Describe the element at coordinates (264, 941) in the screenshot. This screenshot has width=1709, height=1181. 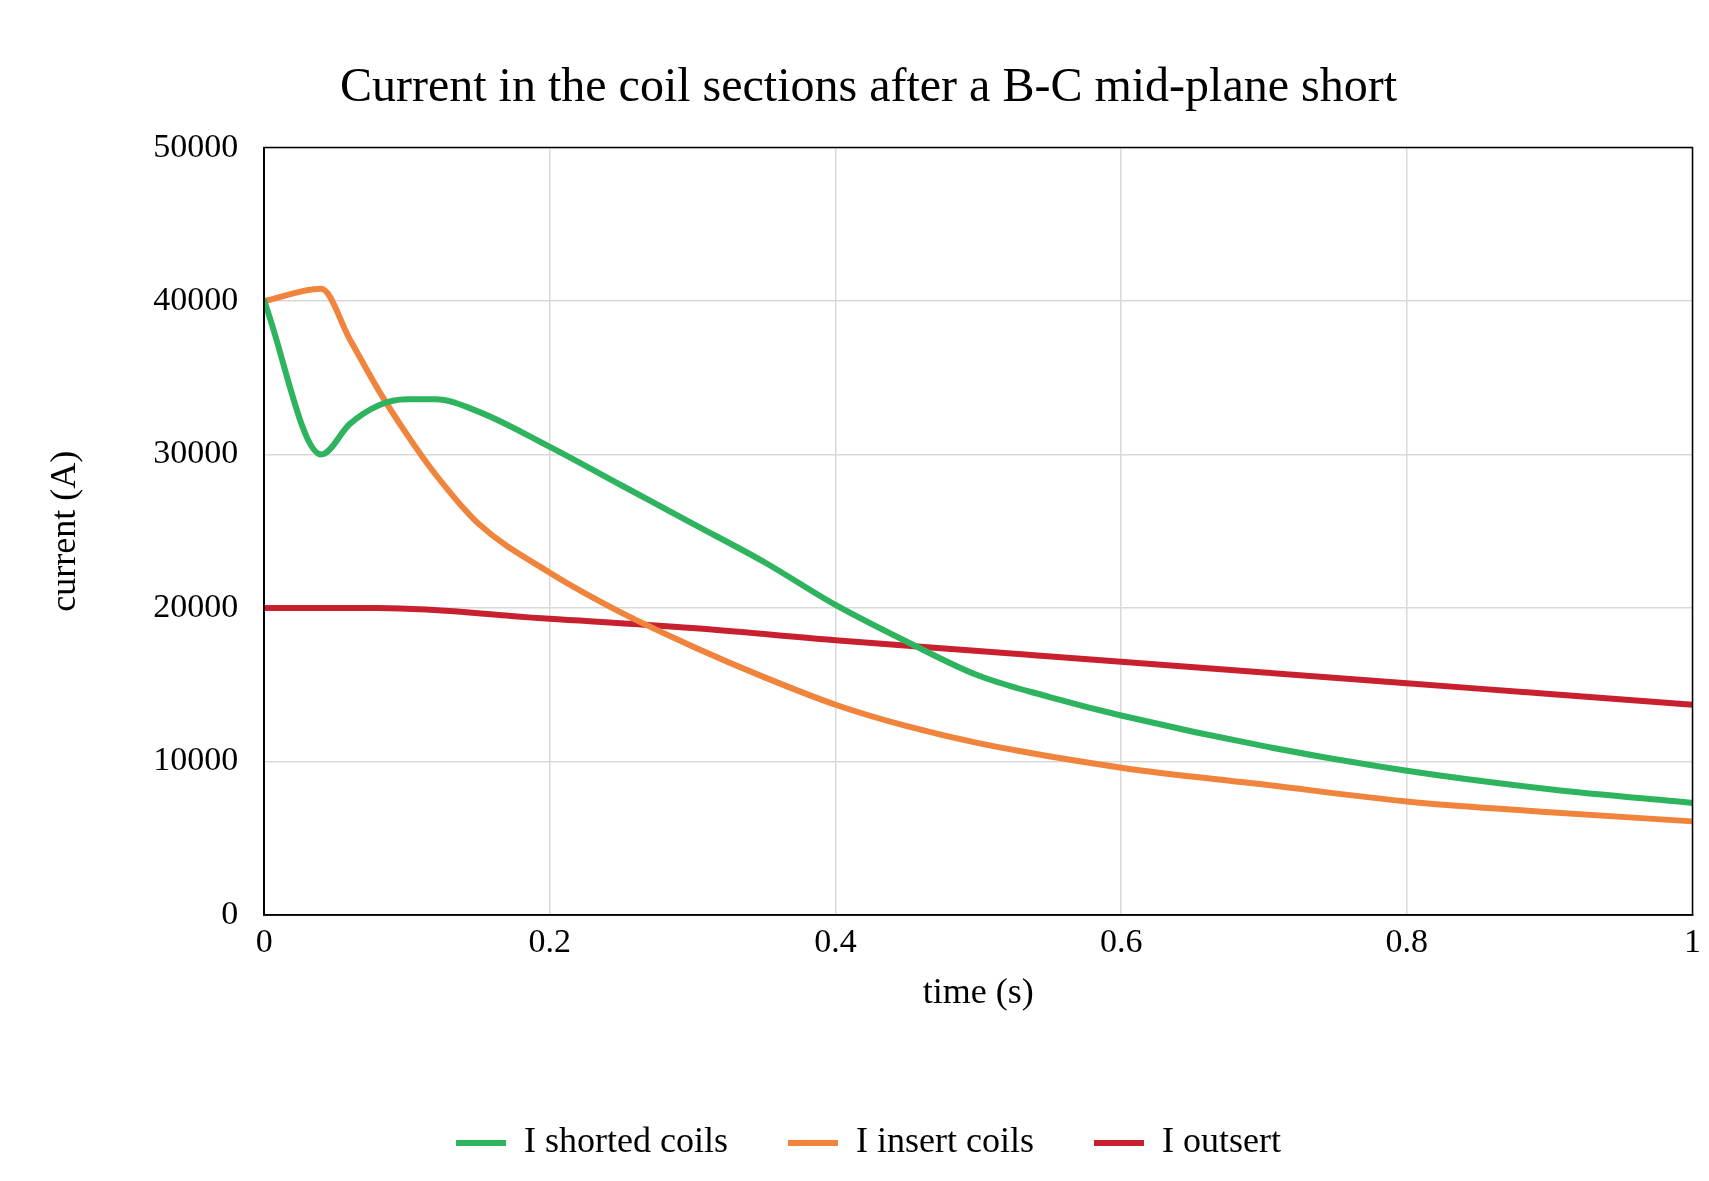
I see `x-tick-label: 0` at that location.